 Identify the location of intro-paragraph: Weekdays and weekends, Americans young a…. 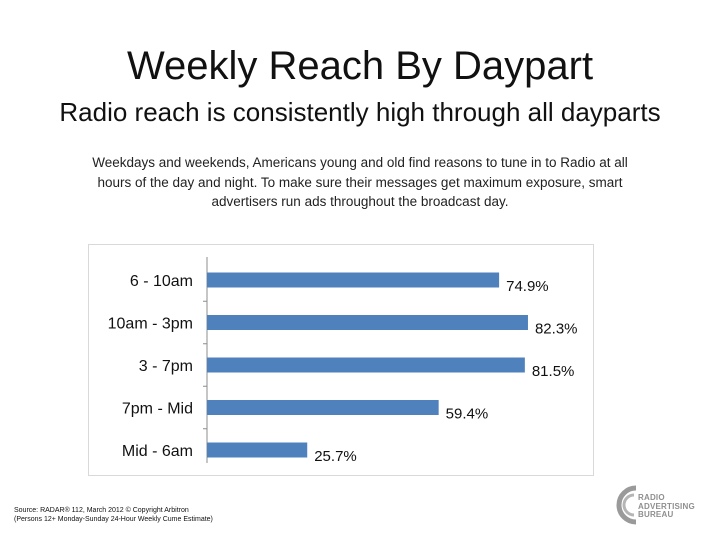
(360, 182).